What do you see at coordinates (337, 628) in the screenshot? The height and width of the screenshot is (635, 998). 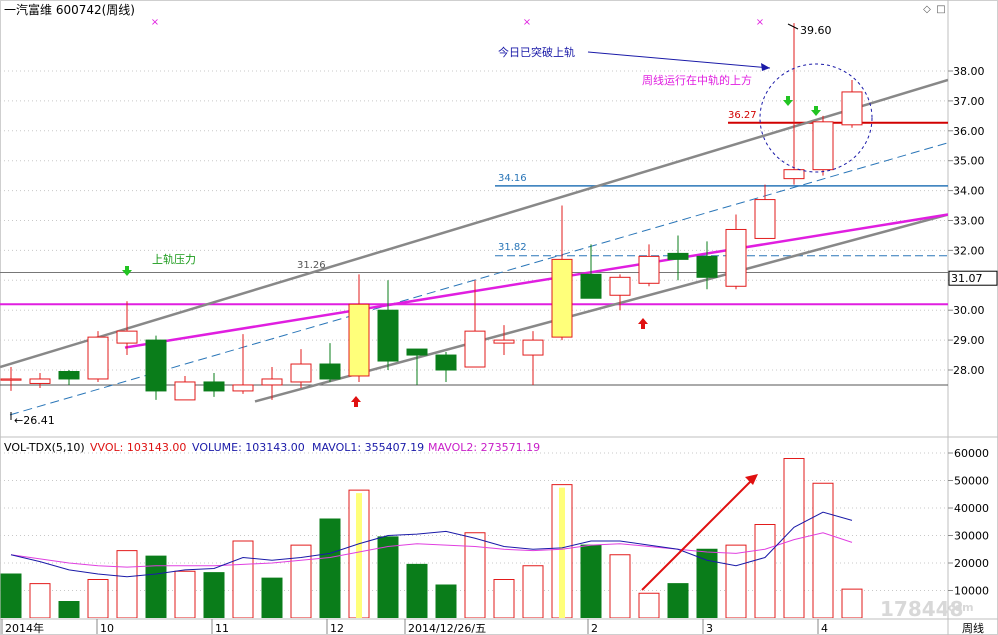 I see `date-tick-label: 12` at bounding box center [337, 628].